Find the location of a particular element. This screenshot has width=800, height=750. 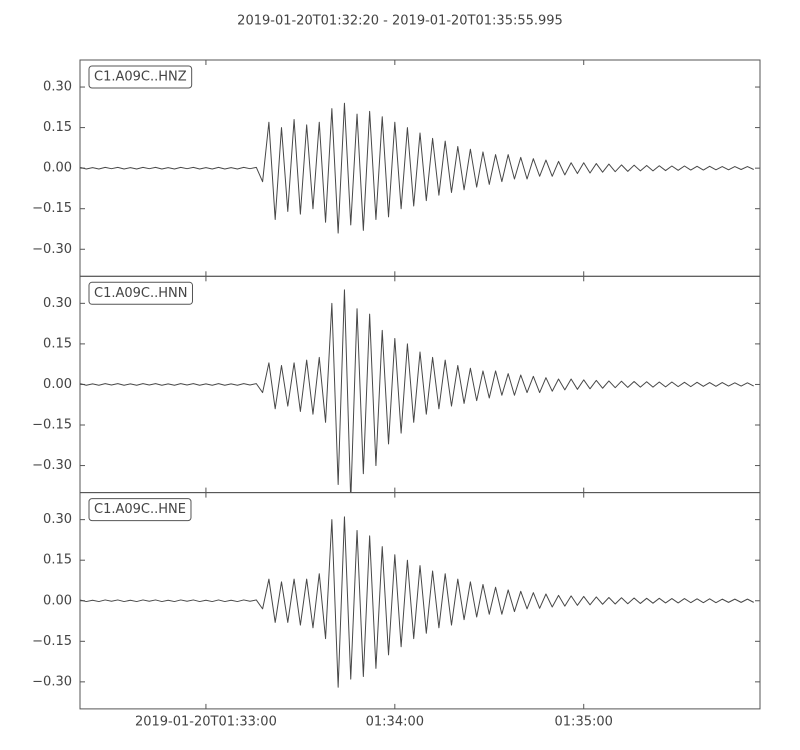

waveform is located at coordinates (417, 168).